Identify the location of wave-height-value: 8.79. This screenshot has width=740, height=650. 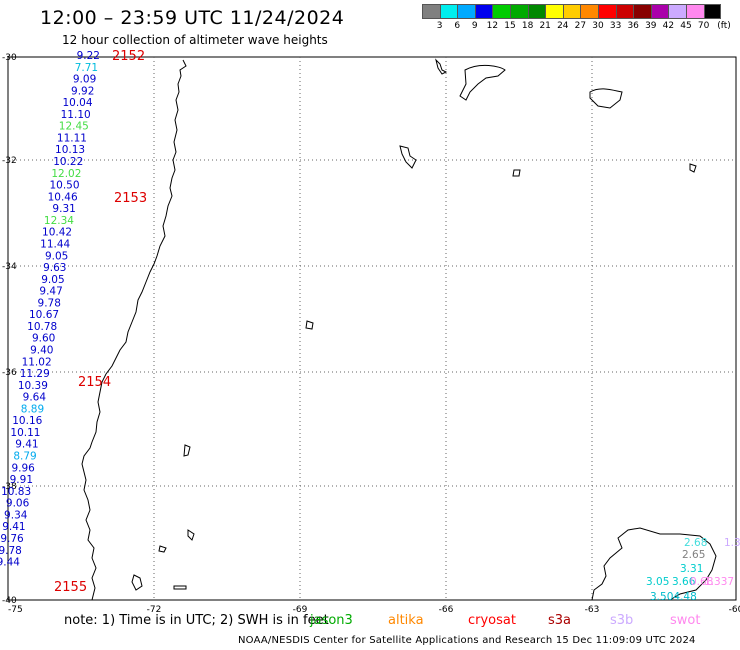
(24, 457).